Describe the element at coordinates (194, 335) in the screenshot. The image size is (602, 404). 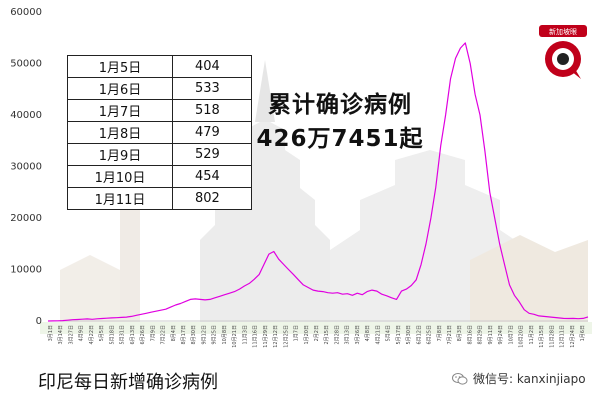
I see `x-tick-label: 8月30日` at that location.